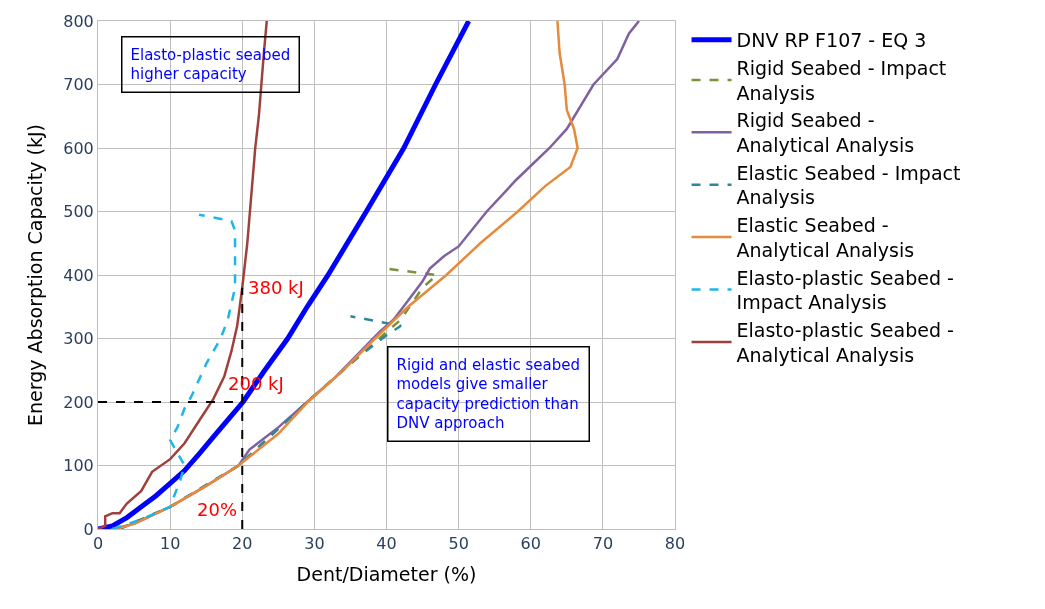 The height and width of the screenshot is (609, 1045). I want to click on y-tick-label: 500, so click(78, 212).